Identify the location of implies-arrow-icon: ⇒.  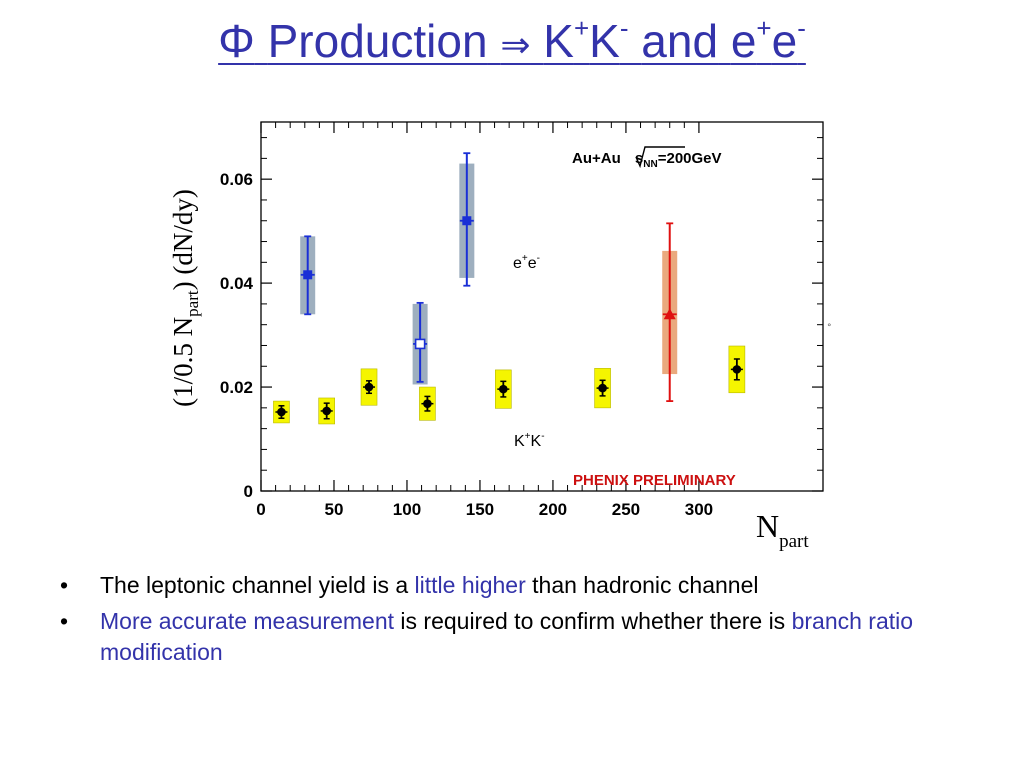
(515, 45).